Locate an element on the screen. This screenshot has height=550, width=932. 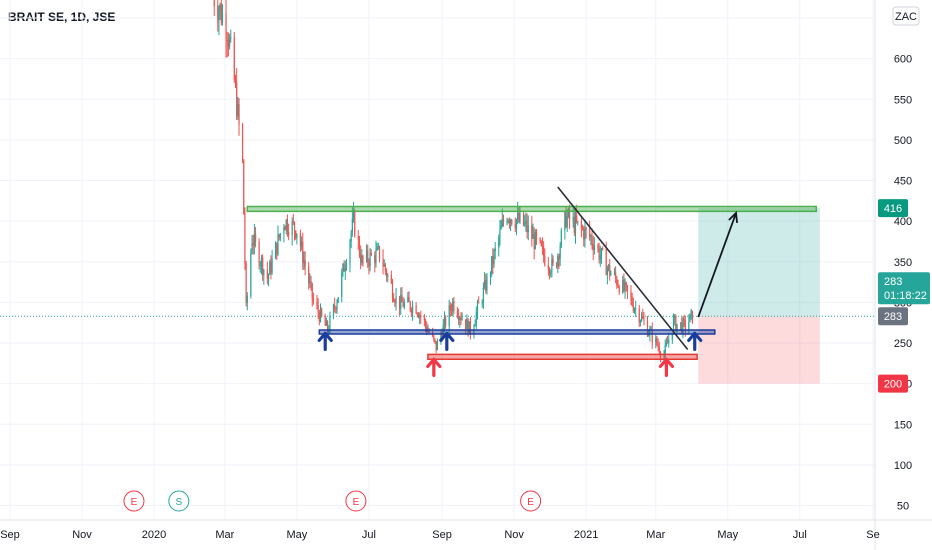
y-tick-label: 400 is located at coordinates (903, 222).